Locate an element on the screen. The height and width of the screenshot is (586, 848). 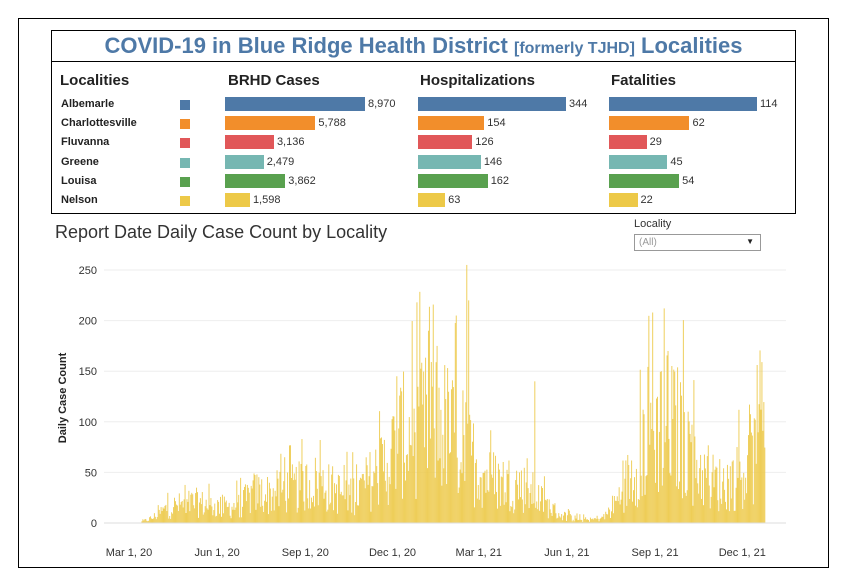
locality-filter-dropdown: (All) ▼ is located at coordinates (697, 242).